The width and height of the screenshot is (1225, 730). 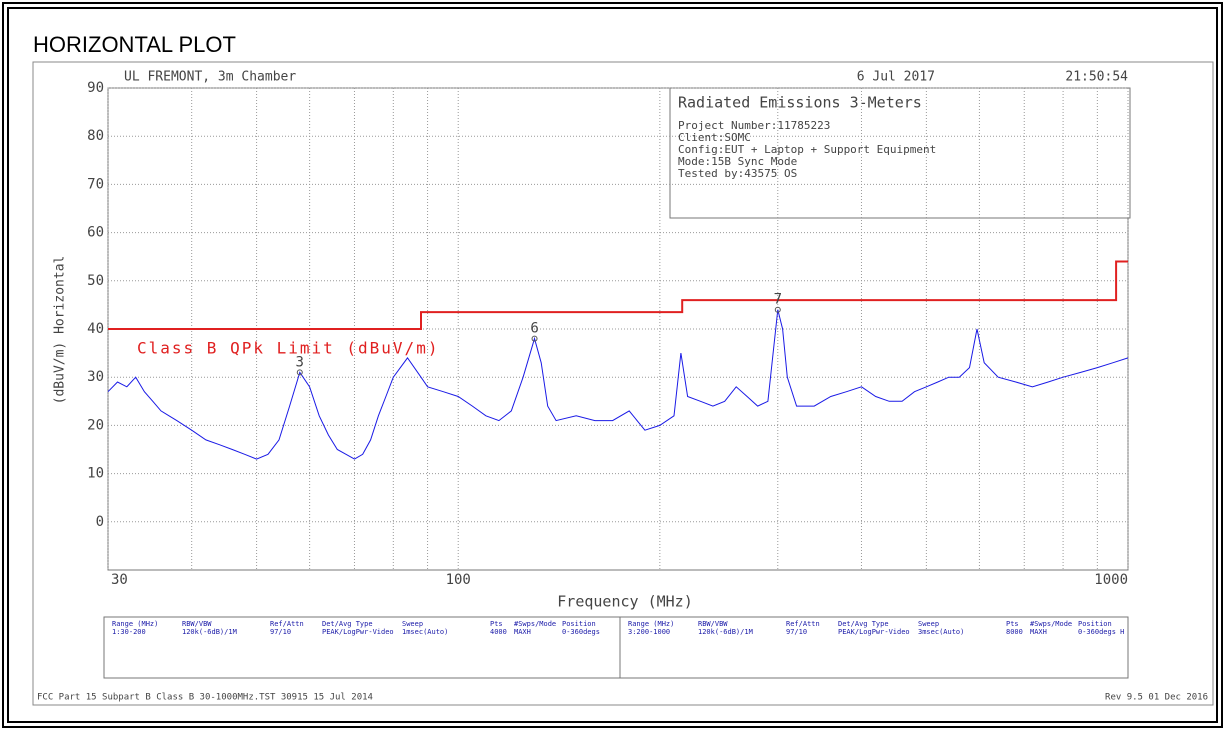 I want to click on page-title: HORIZONTAL PLOT, so click(x=134, y=44).